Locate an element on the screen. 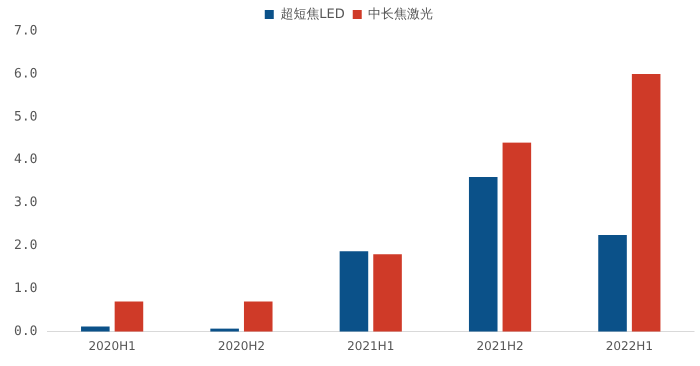  y-tick-label: 6.0 is located at coordinates (26, 74).